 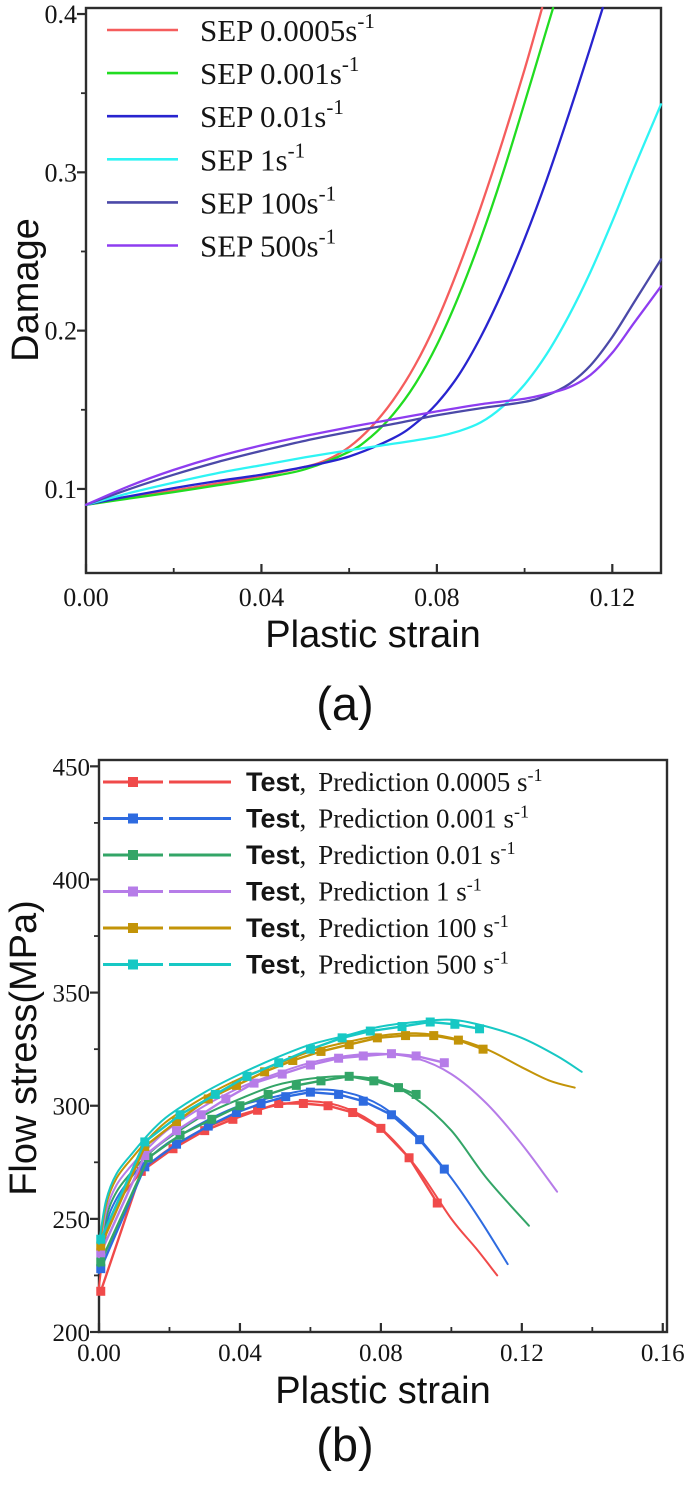 I want to click on b-x-tick-label: 0.04, so click(x=240, y=1353).